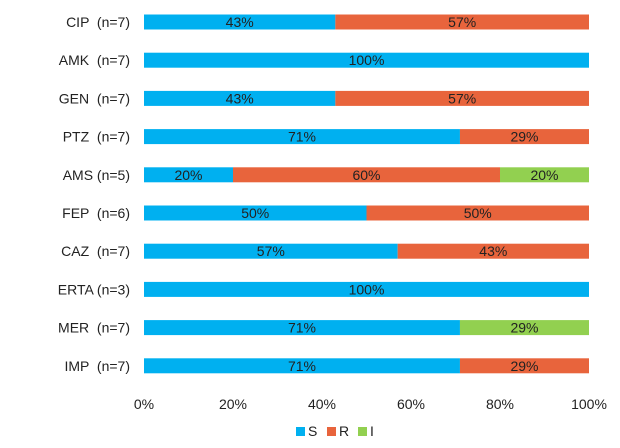  Describe the element at coordinates (500, 404) in the screenshot. I see `x-tick-label: 80%` at that location.